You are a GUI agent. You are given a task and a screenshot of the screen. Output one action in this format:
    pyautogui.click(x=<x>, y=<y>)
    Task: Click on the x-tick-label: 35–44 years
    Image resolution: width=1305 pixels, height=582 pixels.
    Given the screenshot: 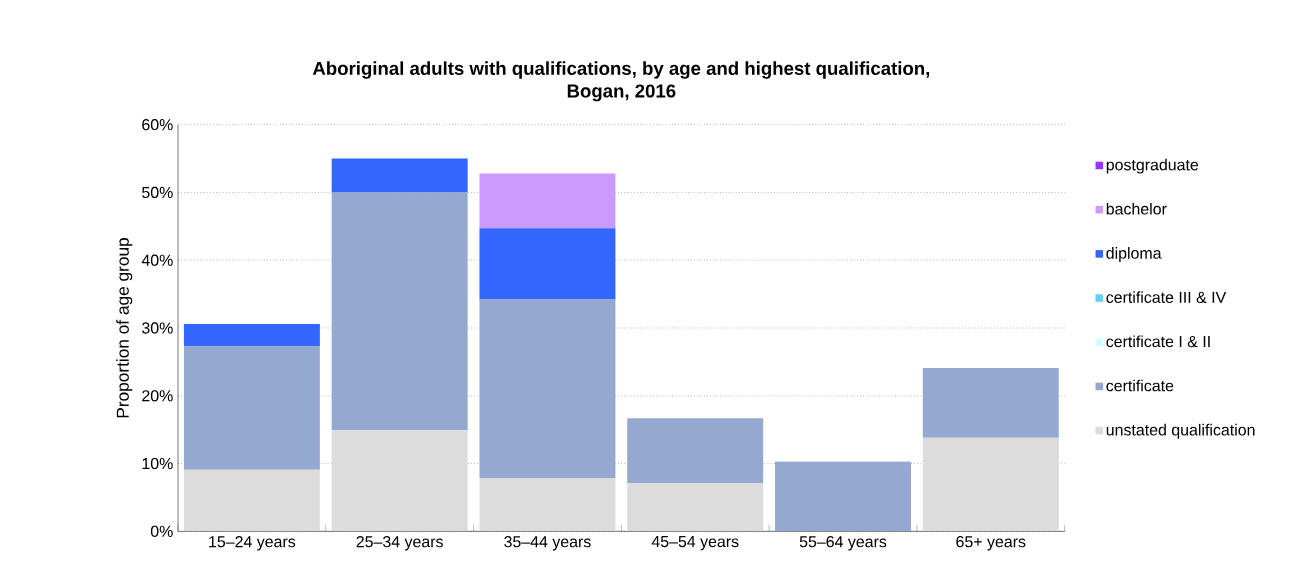 What is the action you would take?
    pyautogui.click(x=547, y=543)
    